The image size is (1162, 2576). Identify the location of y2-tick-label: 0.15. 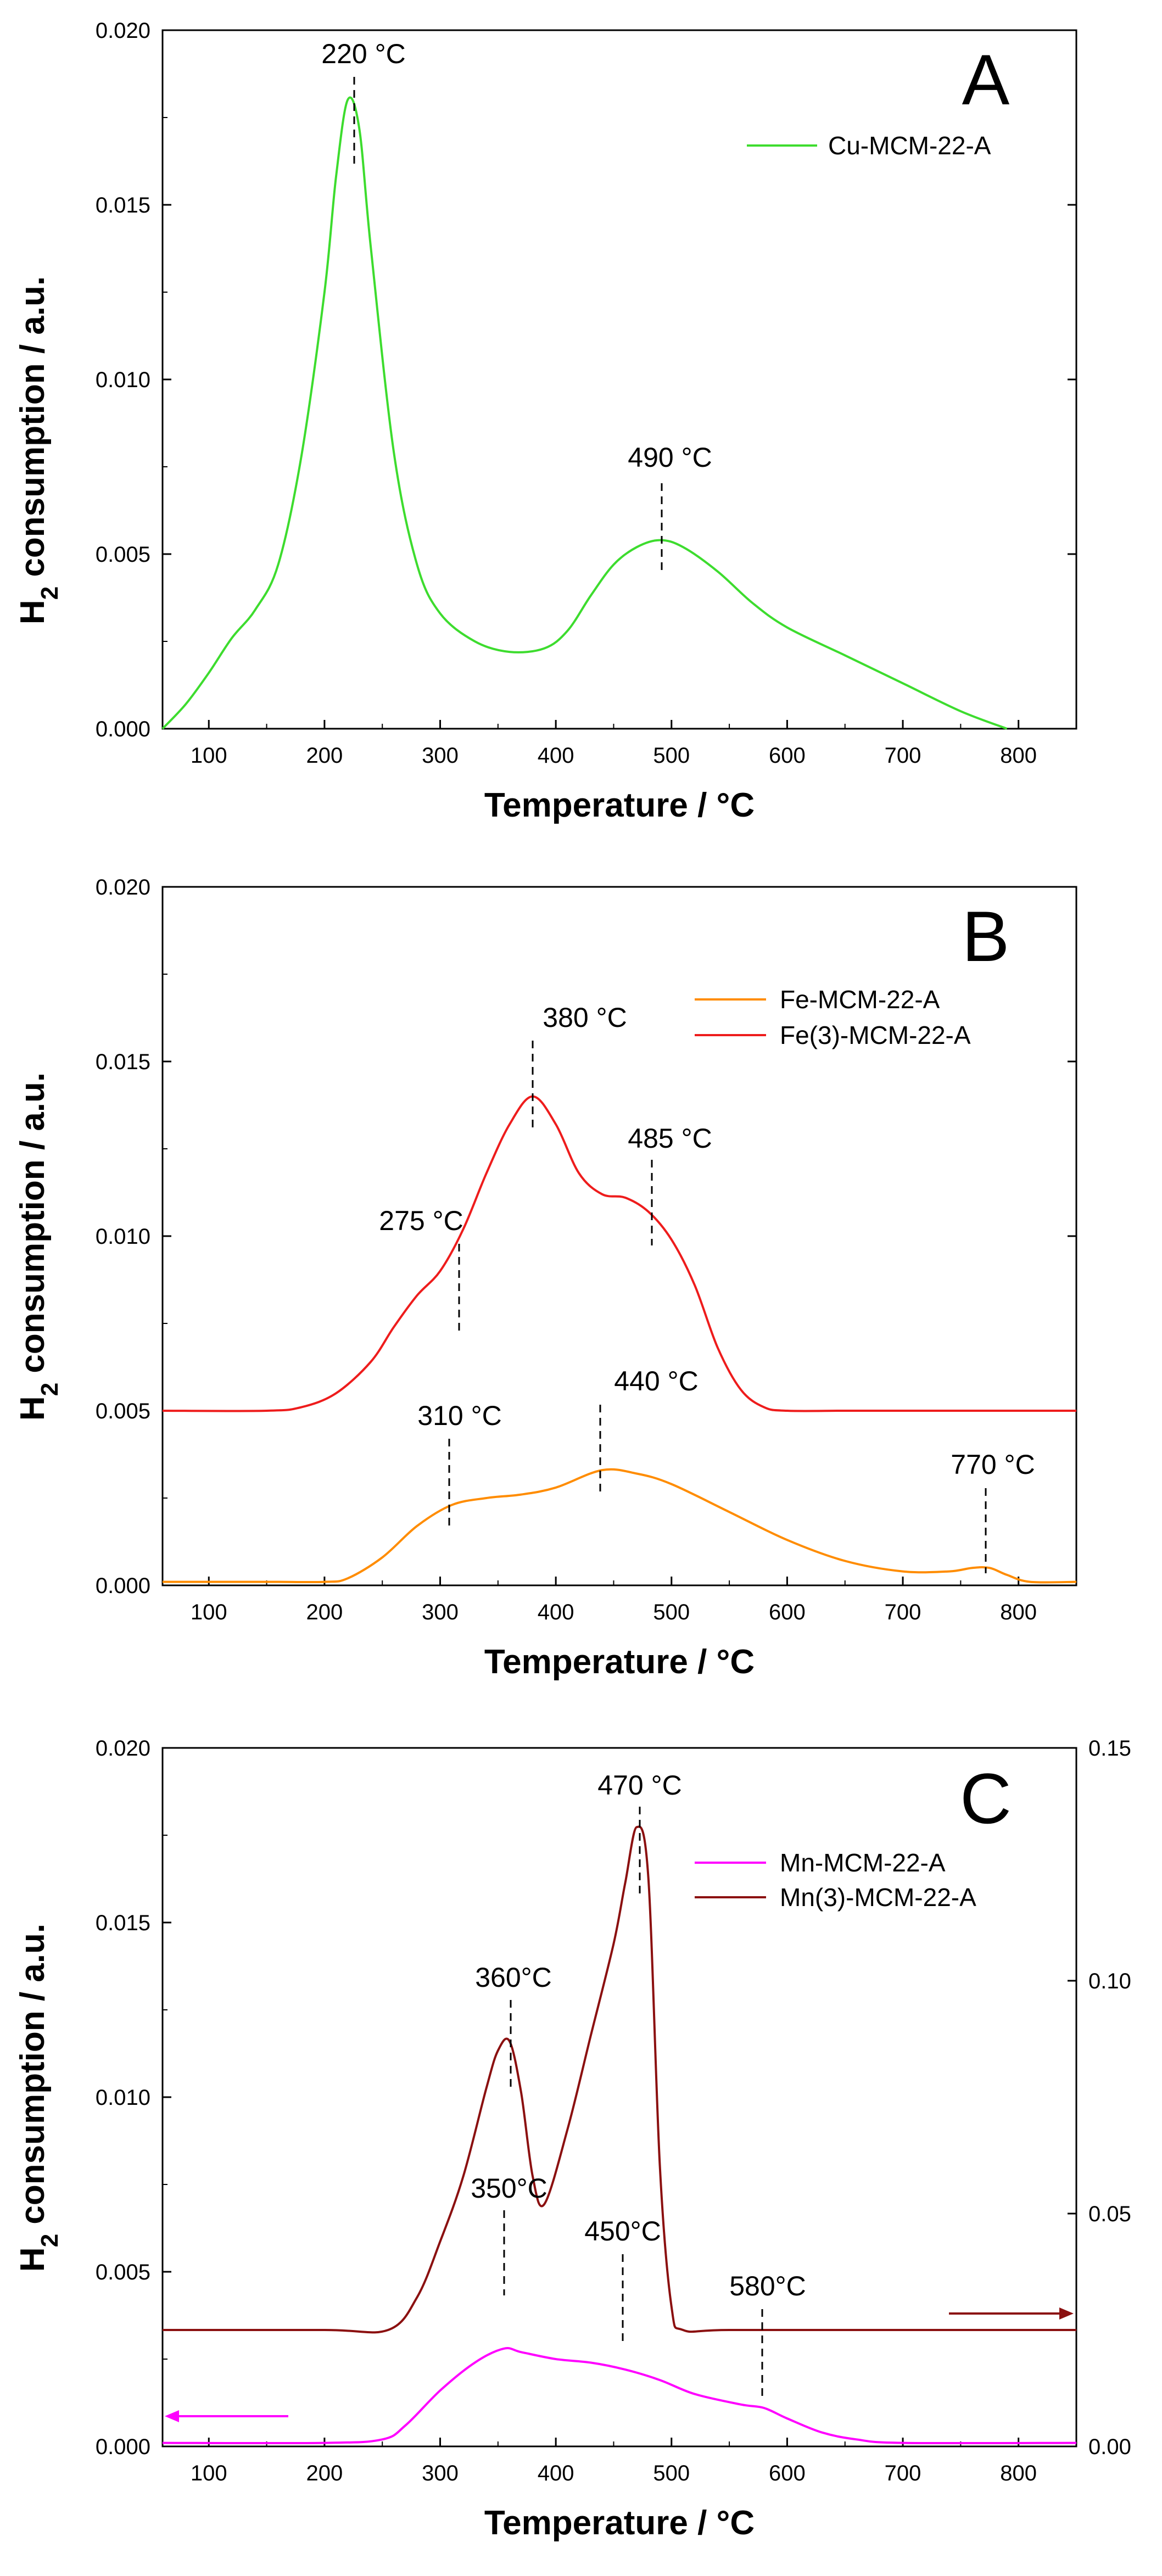
(1109, 1749).